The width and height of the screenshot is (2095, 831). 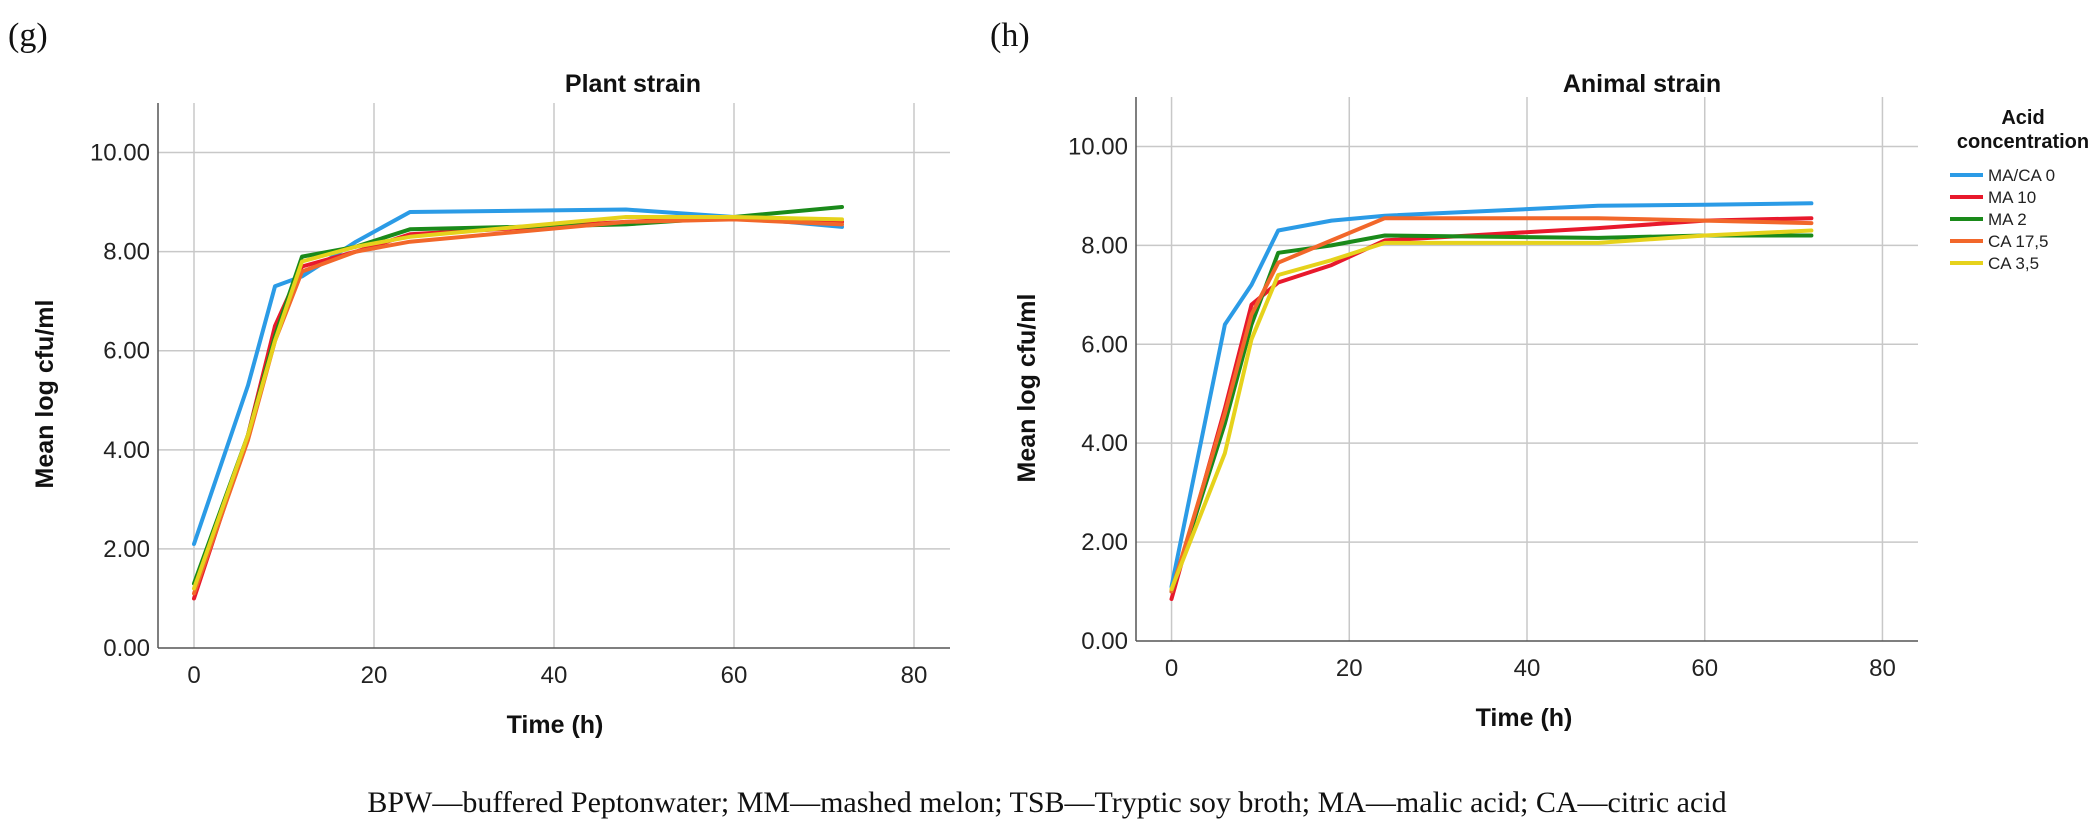 What do you see at coordinates (2013, 263) in the screenshot?
I see `legend-label-ca-3-5: CA 3,5` at bounding box center [2013, 263].